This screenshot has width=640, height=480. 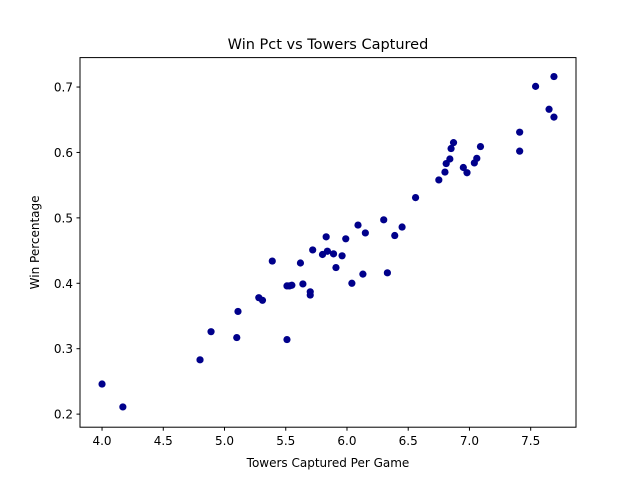 What do you see at coordinates (63, 349) in the screenshot?
I see `y-tick-label: 0.3` at bounding box center [63, 349].